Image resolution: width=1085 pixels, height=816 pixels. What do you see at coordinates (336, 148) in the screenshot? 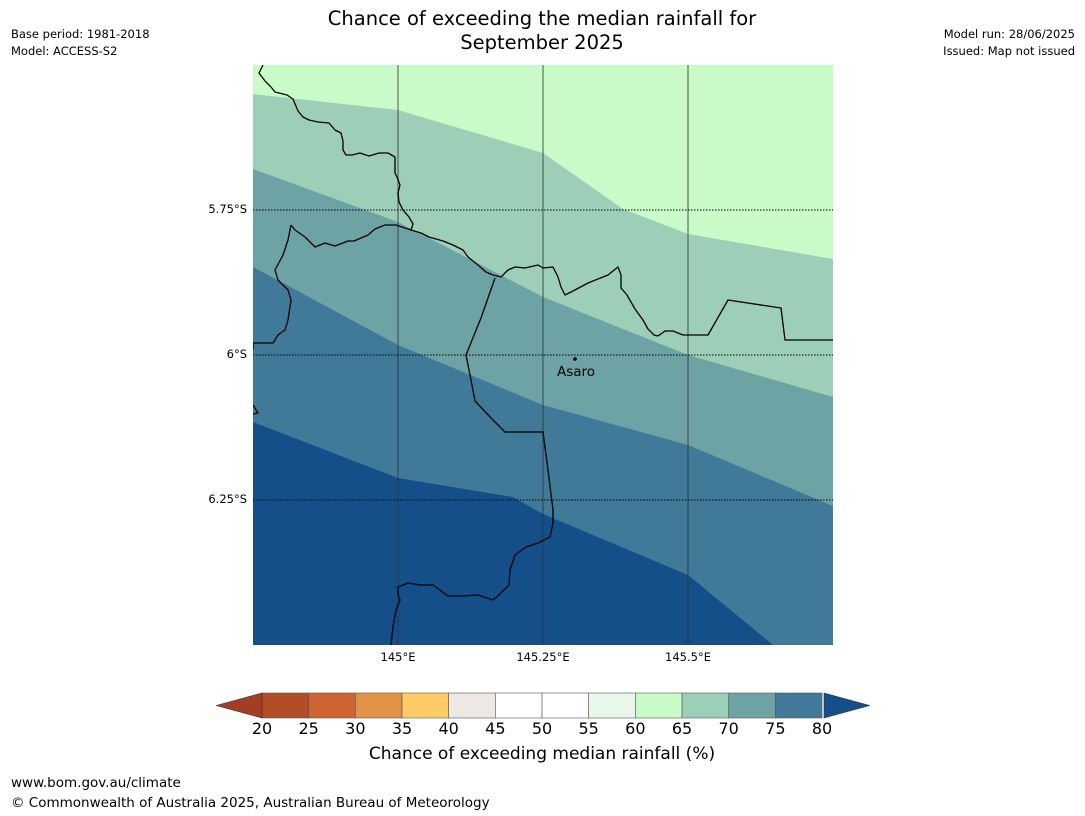
I see `boundary-north` at bounding box center [336, 148].